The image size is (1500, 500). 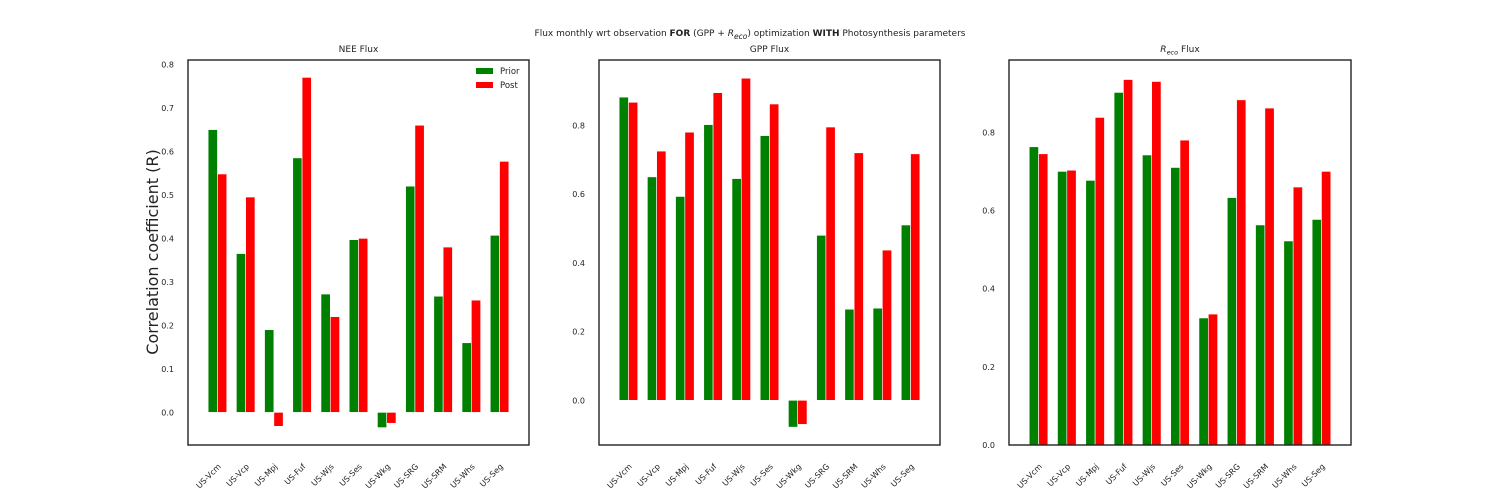 What do you see at coordinates (1189, 50) in the screenshot?
I see `title-rest: Flux` at bounding box center [1189, 50].